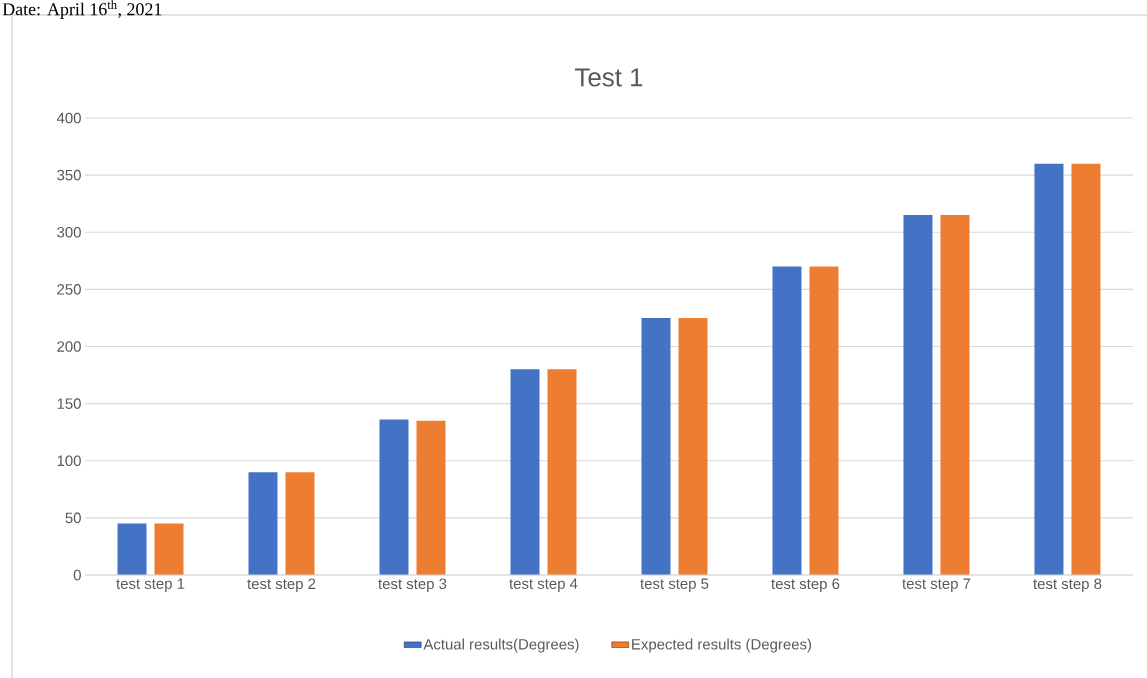  I want to click on y-tick-label: 400, so click(68, 118).